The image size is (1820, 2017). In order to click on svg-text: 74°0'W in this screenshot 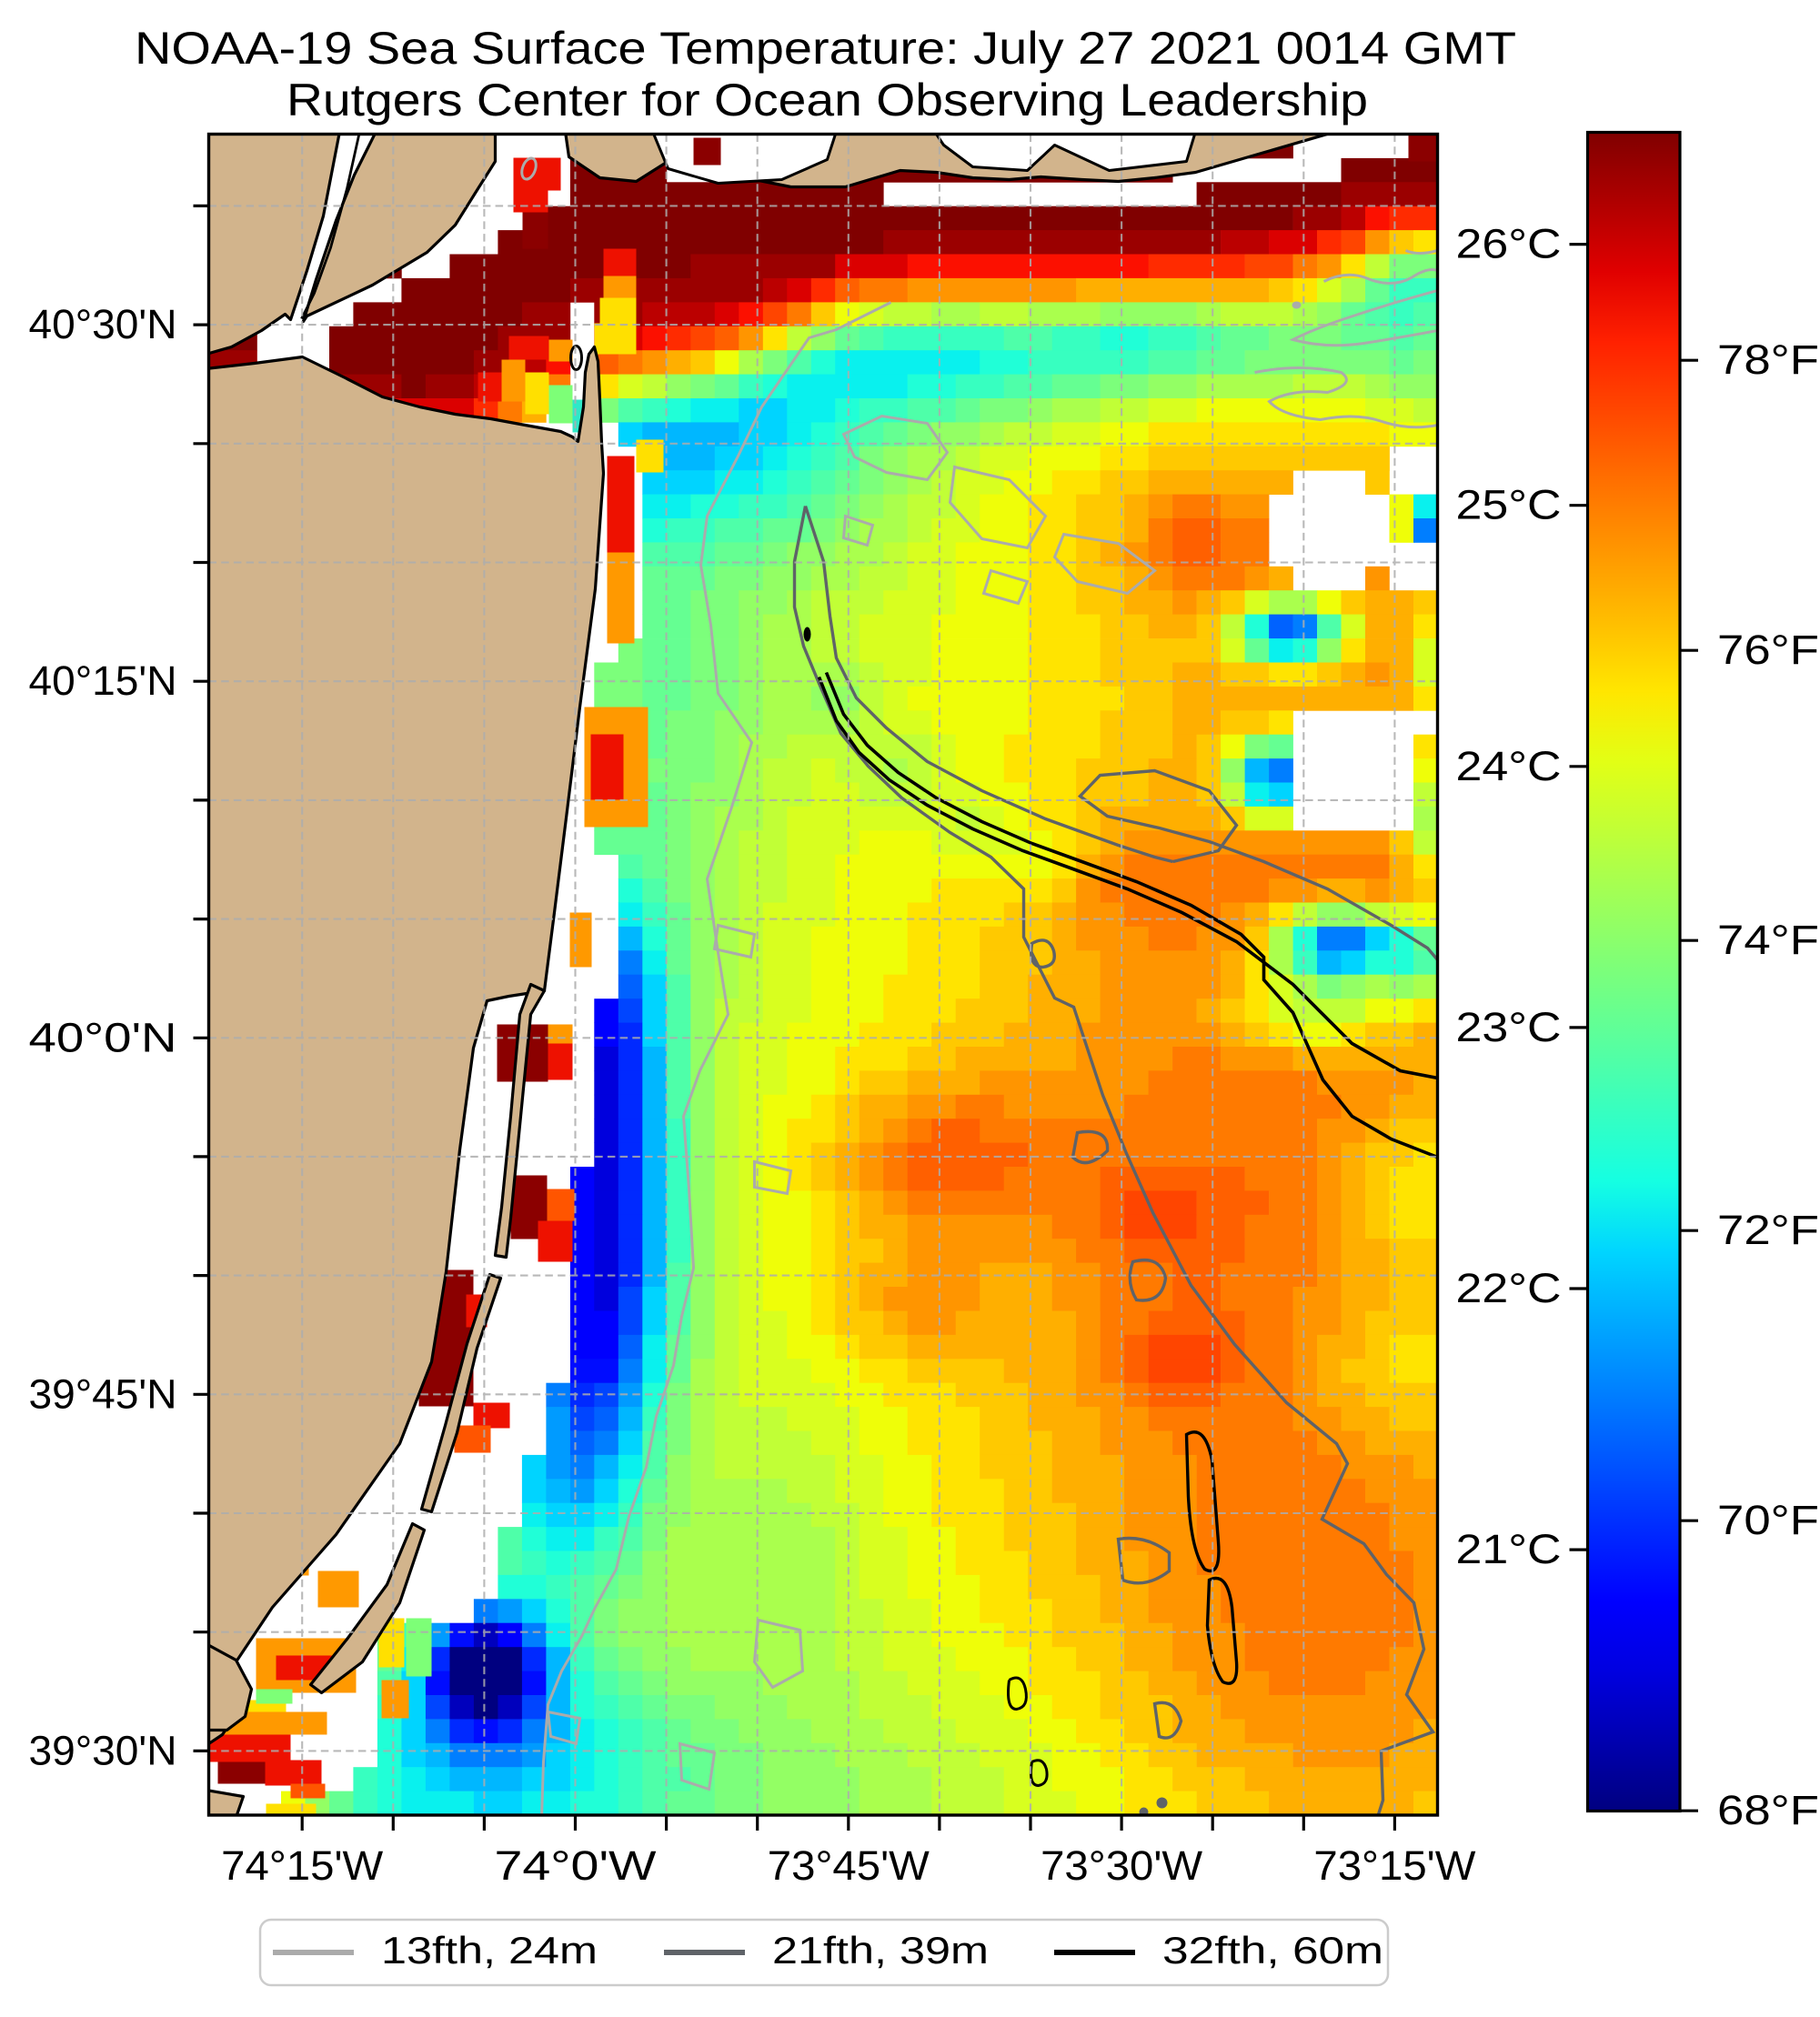, I will do `click(576, 1866)`.